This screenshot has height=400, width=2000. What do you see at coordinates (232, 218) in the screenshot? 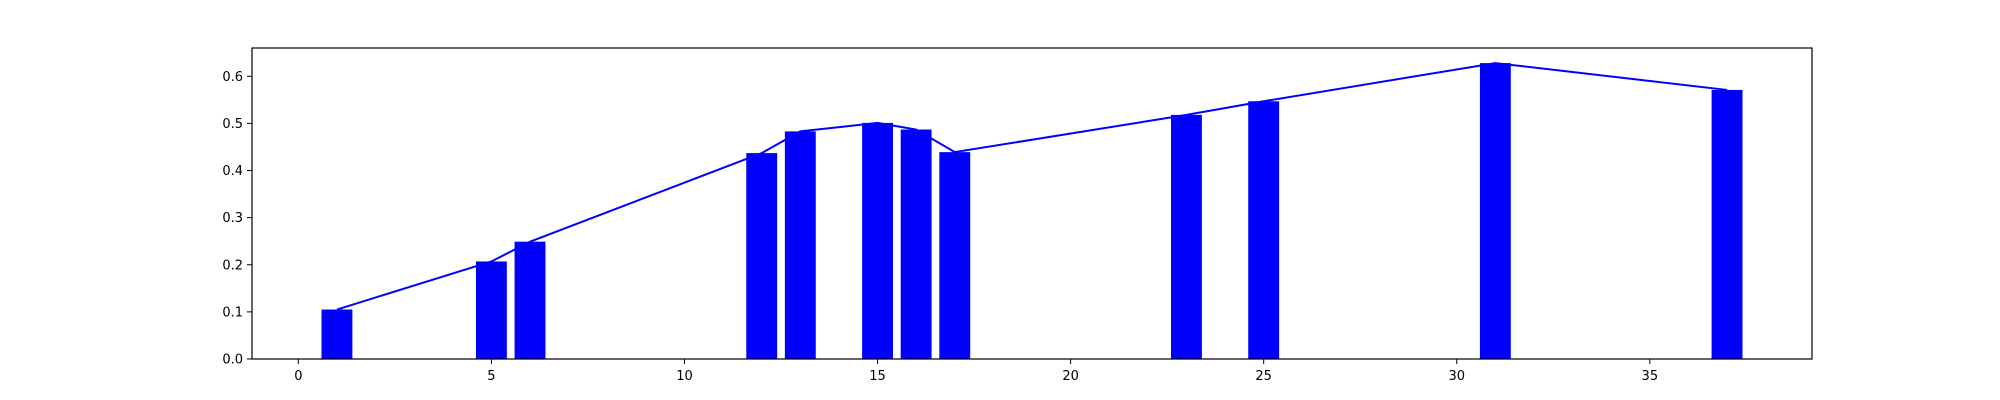
I see `y-tick-label: 0.3` at bounding box center [232, 218].